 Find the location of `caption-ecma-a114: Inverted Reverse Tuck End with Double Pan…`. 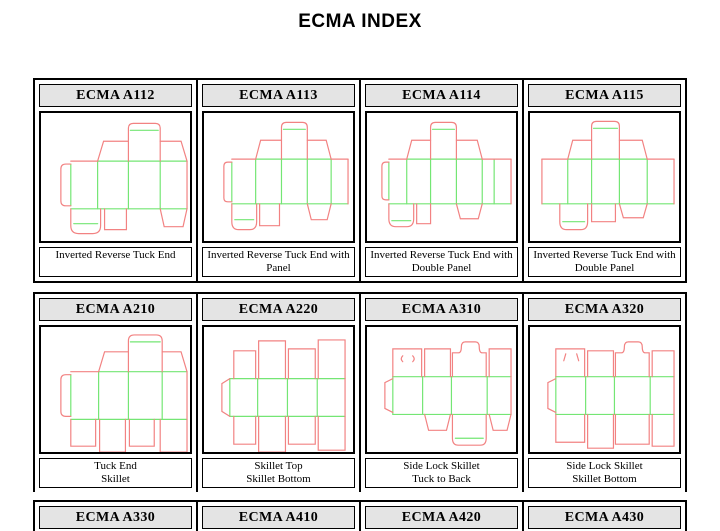

caption-ecma-a114: Inverted Reverse Tuck End with Double Pan… is located at coordinates (441, 262).